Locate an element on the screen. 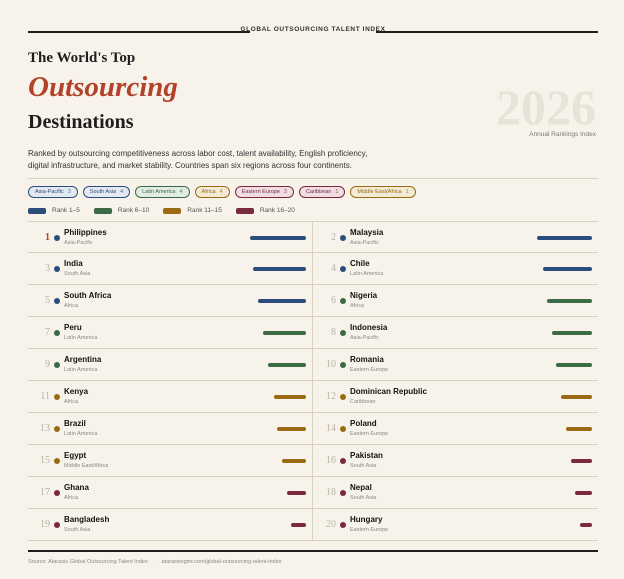  eyebrow-rule-right is located at coordinates (487, 32).